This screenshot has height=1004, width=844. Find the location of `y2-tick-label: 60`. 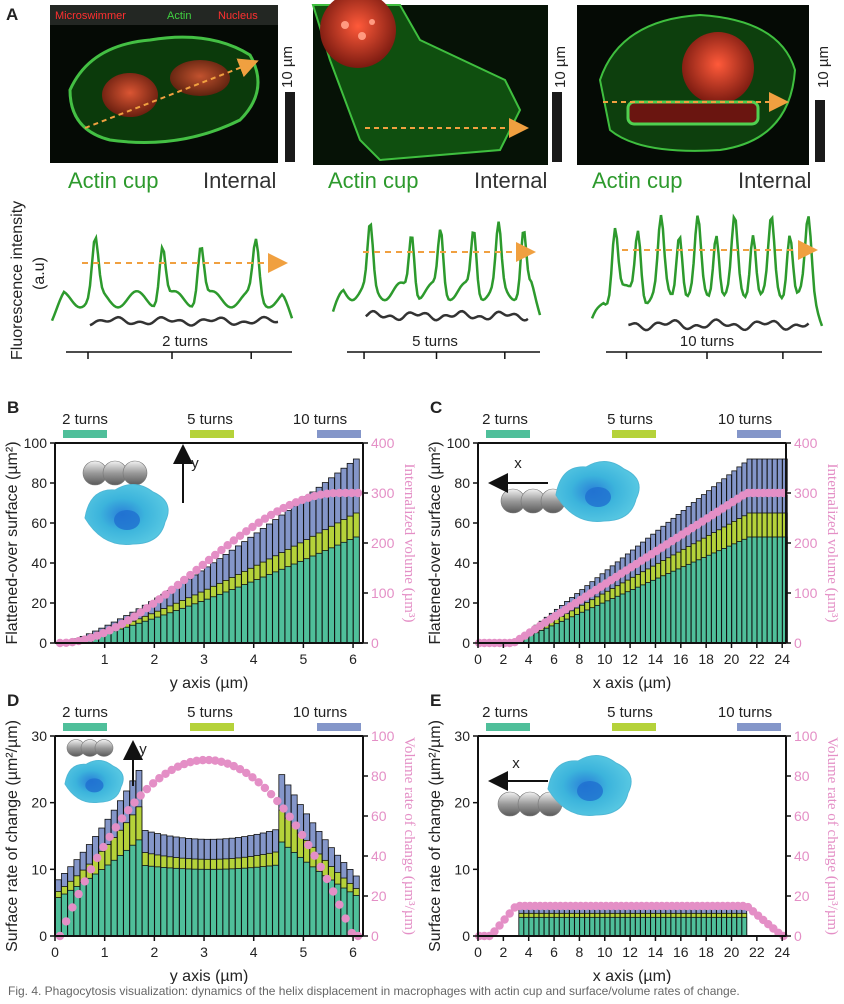

y2-tick-label: 60 is located at coordinates (802, 816).